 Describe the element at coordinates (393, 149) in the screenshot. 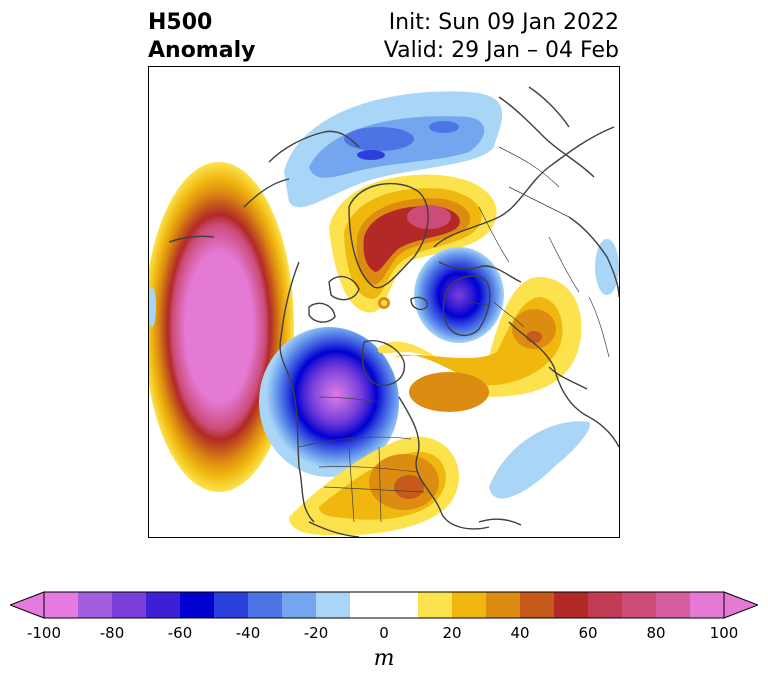

I see `siberia-negative-anomaly` at that location.